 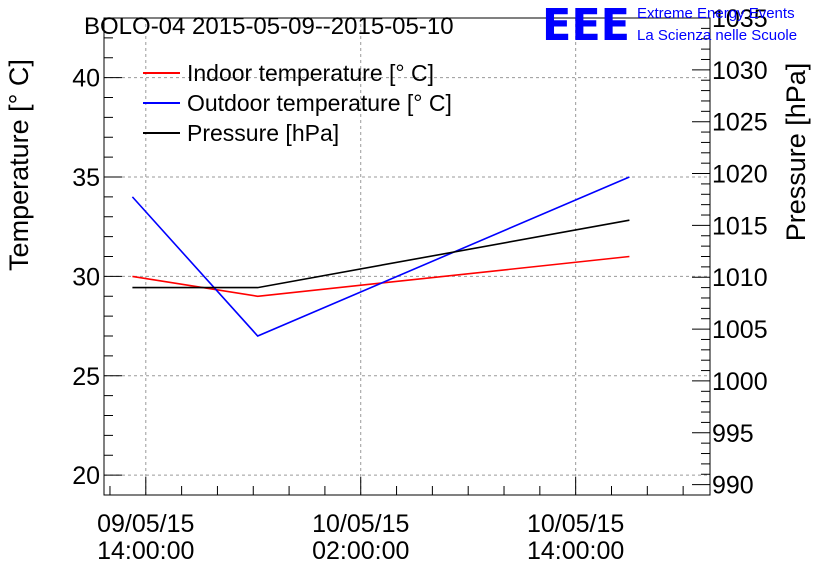 What do you see at coordinates (733, 486) in the screenshot?
I see `y-right-tick-label: 990` at bounding box center [733, 486].